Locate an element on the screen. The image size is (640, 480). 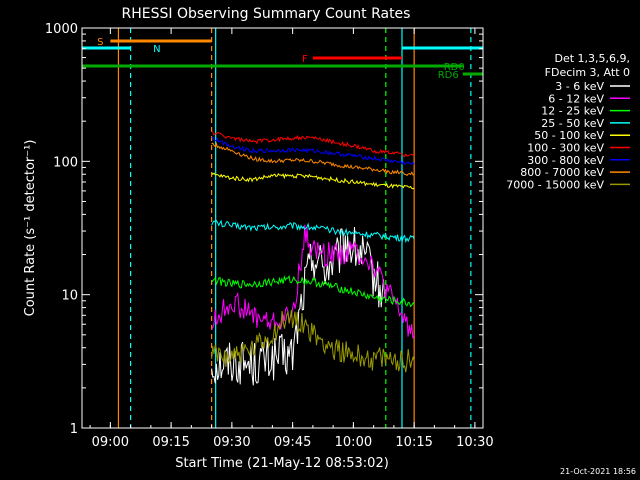
series-line-12-25keV is located at coordinates (313, 291).